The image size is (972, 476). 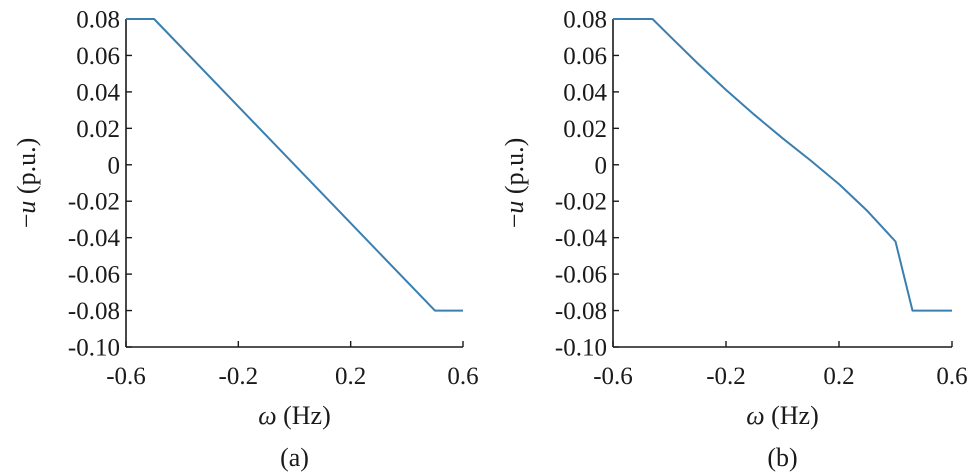 I want to click on panel-label: (b), so click(x=782, y=457).